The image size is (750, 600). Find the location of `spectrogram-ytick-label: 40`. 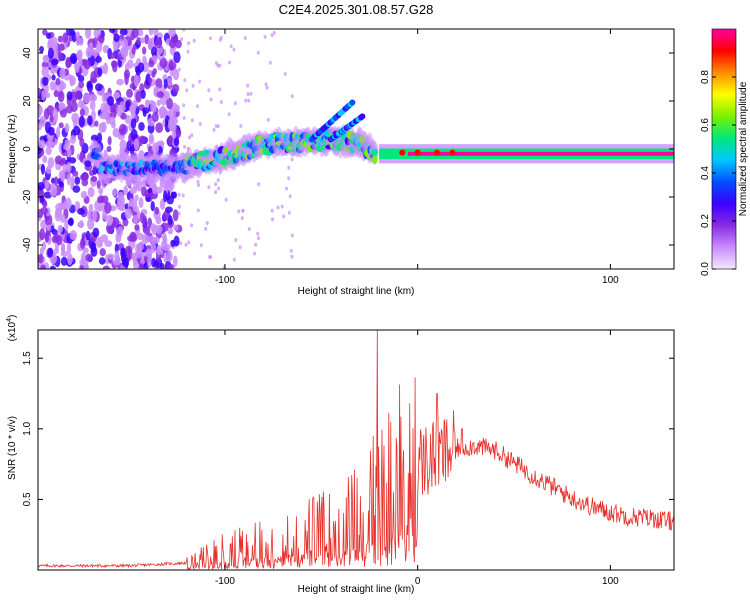

spectrogram-ytick-label: 40 is located at coordinates (27, 53).